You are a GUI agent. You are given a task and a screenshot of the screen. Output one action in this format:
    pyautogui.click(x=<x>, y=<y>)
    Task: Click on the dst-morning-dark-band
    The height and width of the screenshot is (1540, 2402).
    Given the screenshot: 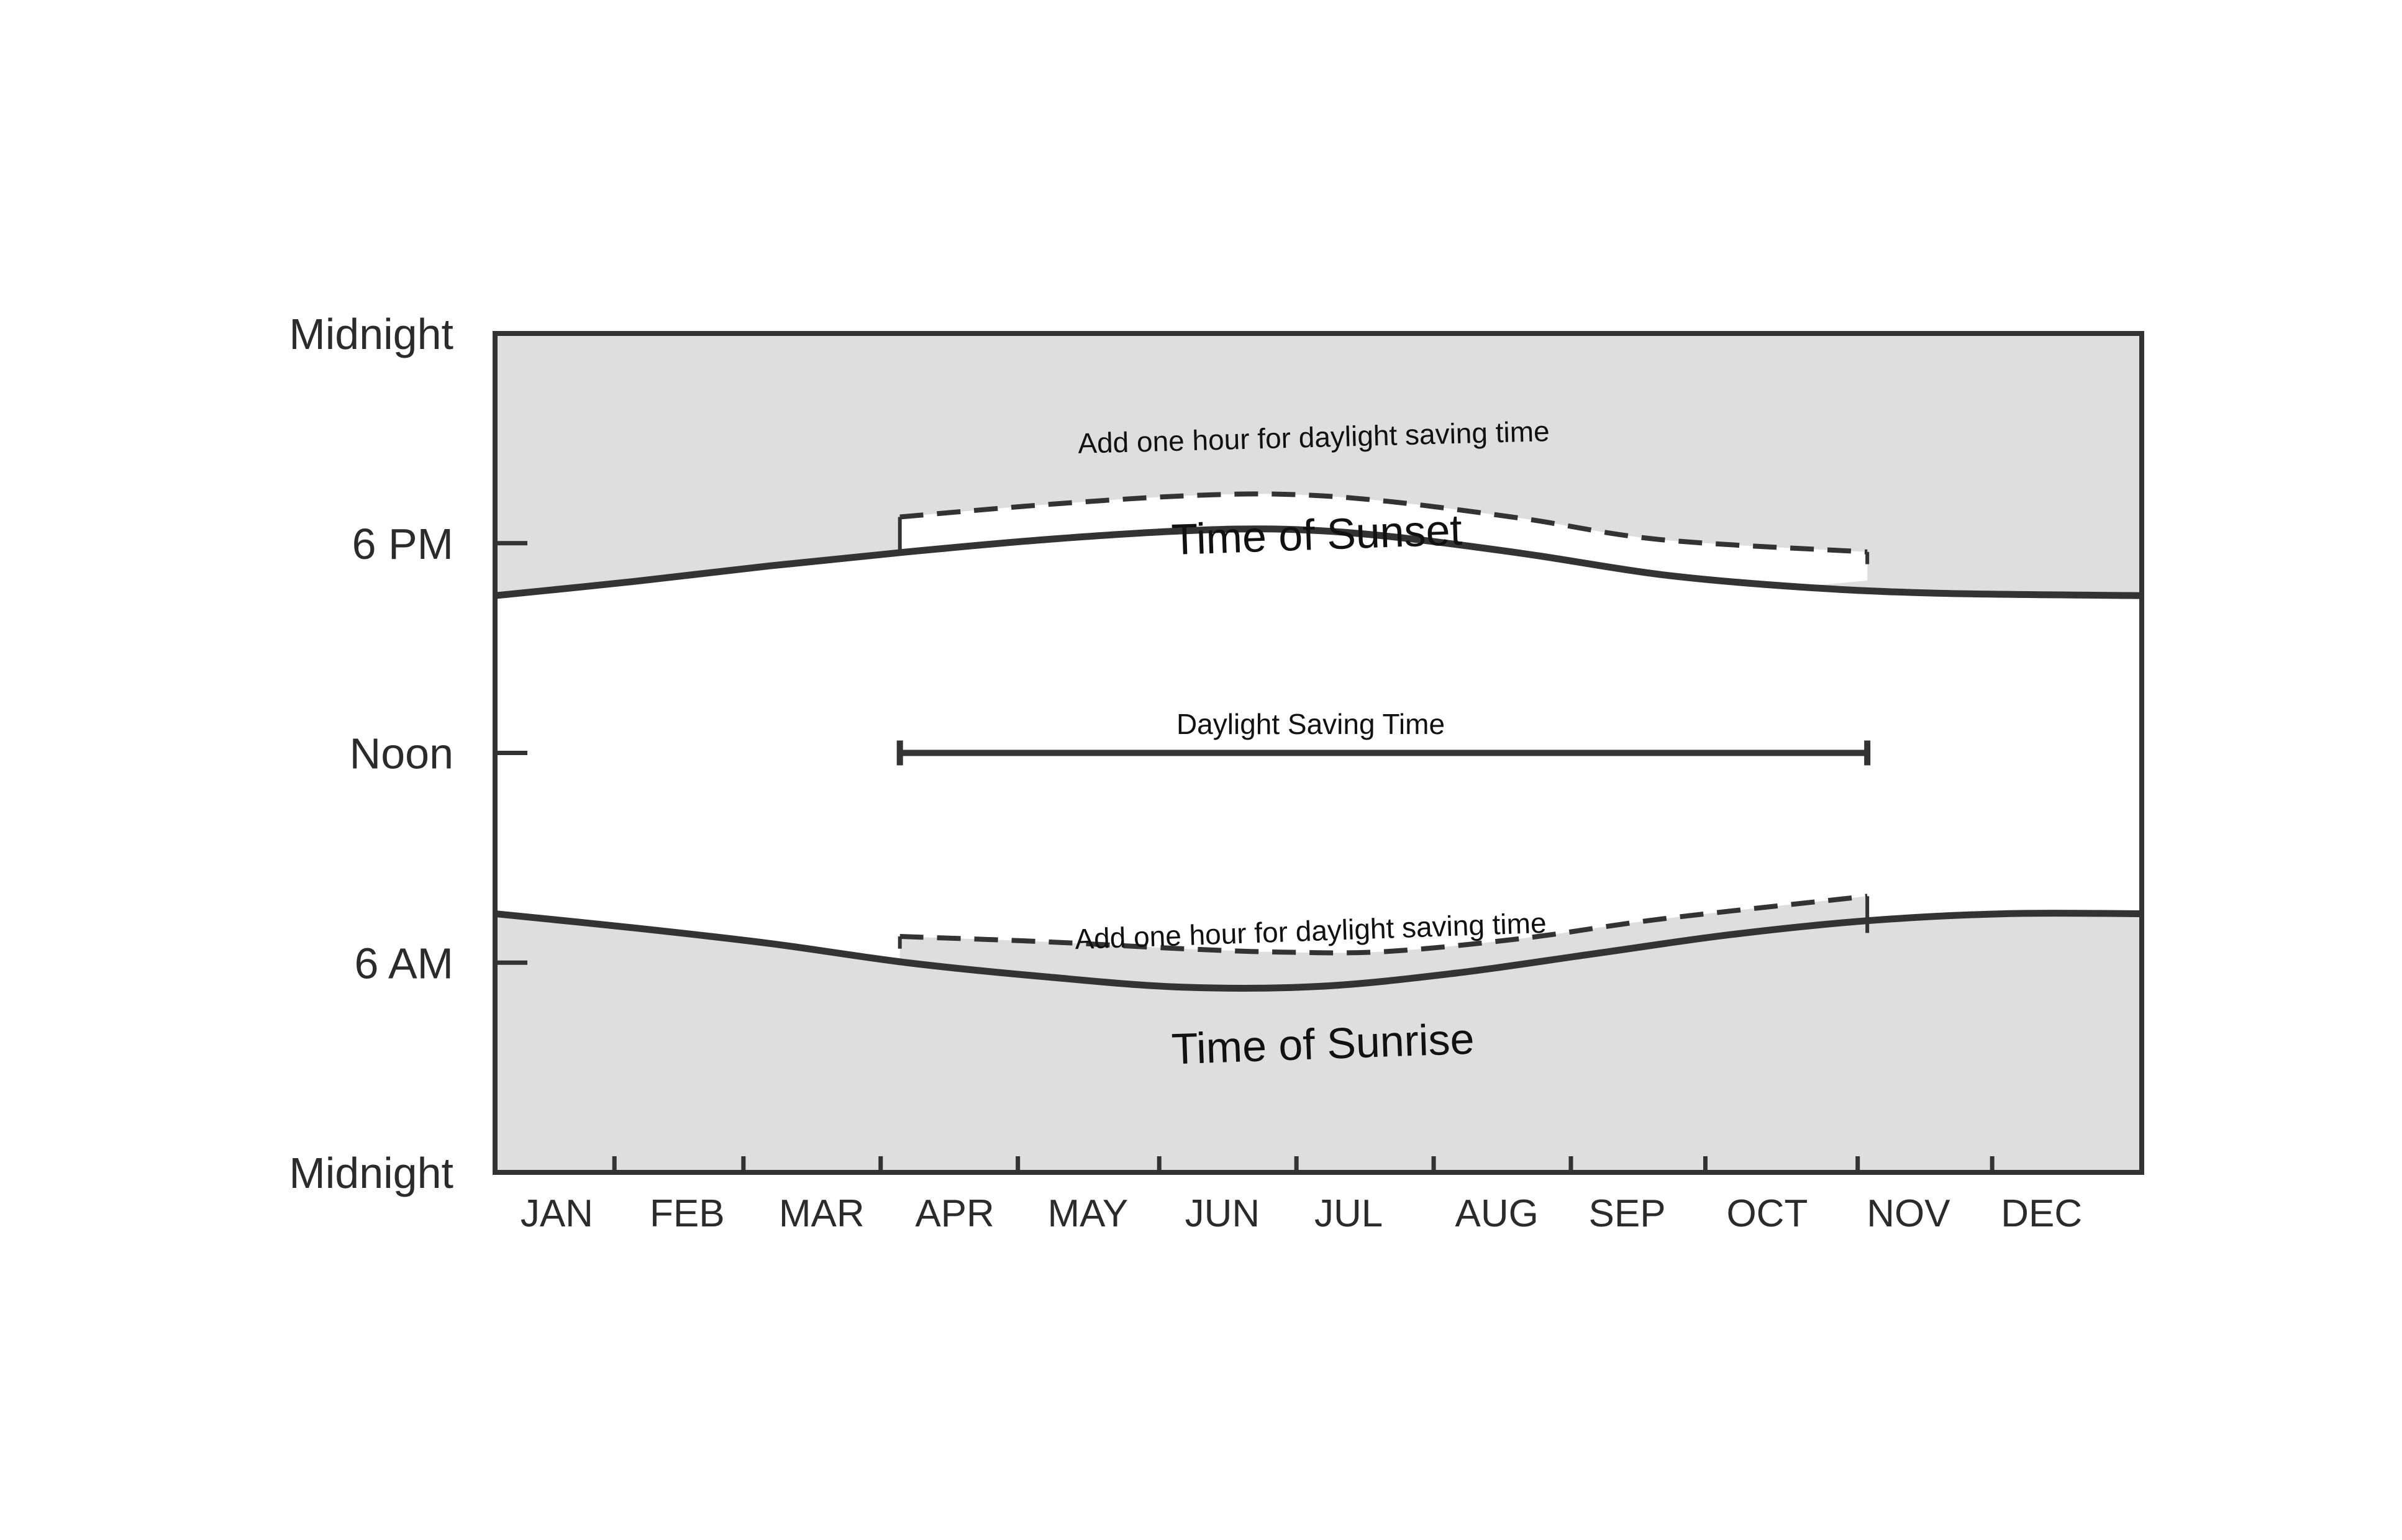 What is the action you would take?
    pyautogui.click(x=1383, y=941)
    